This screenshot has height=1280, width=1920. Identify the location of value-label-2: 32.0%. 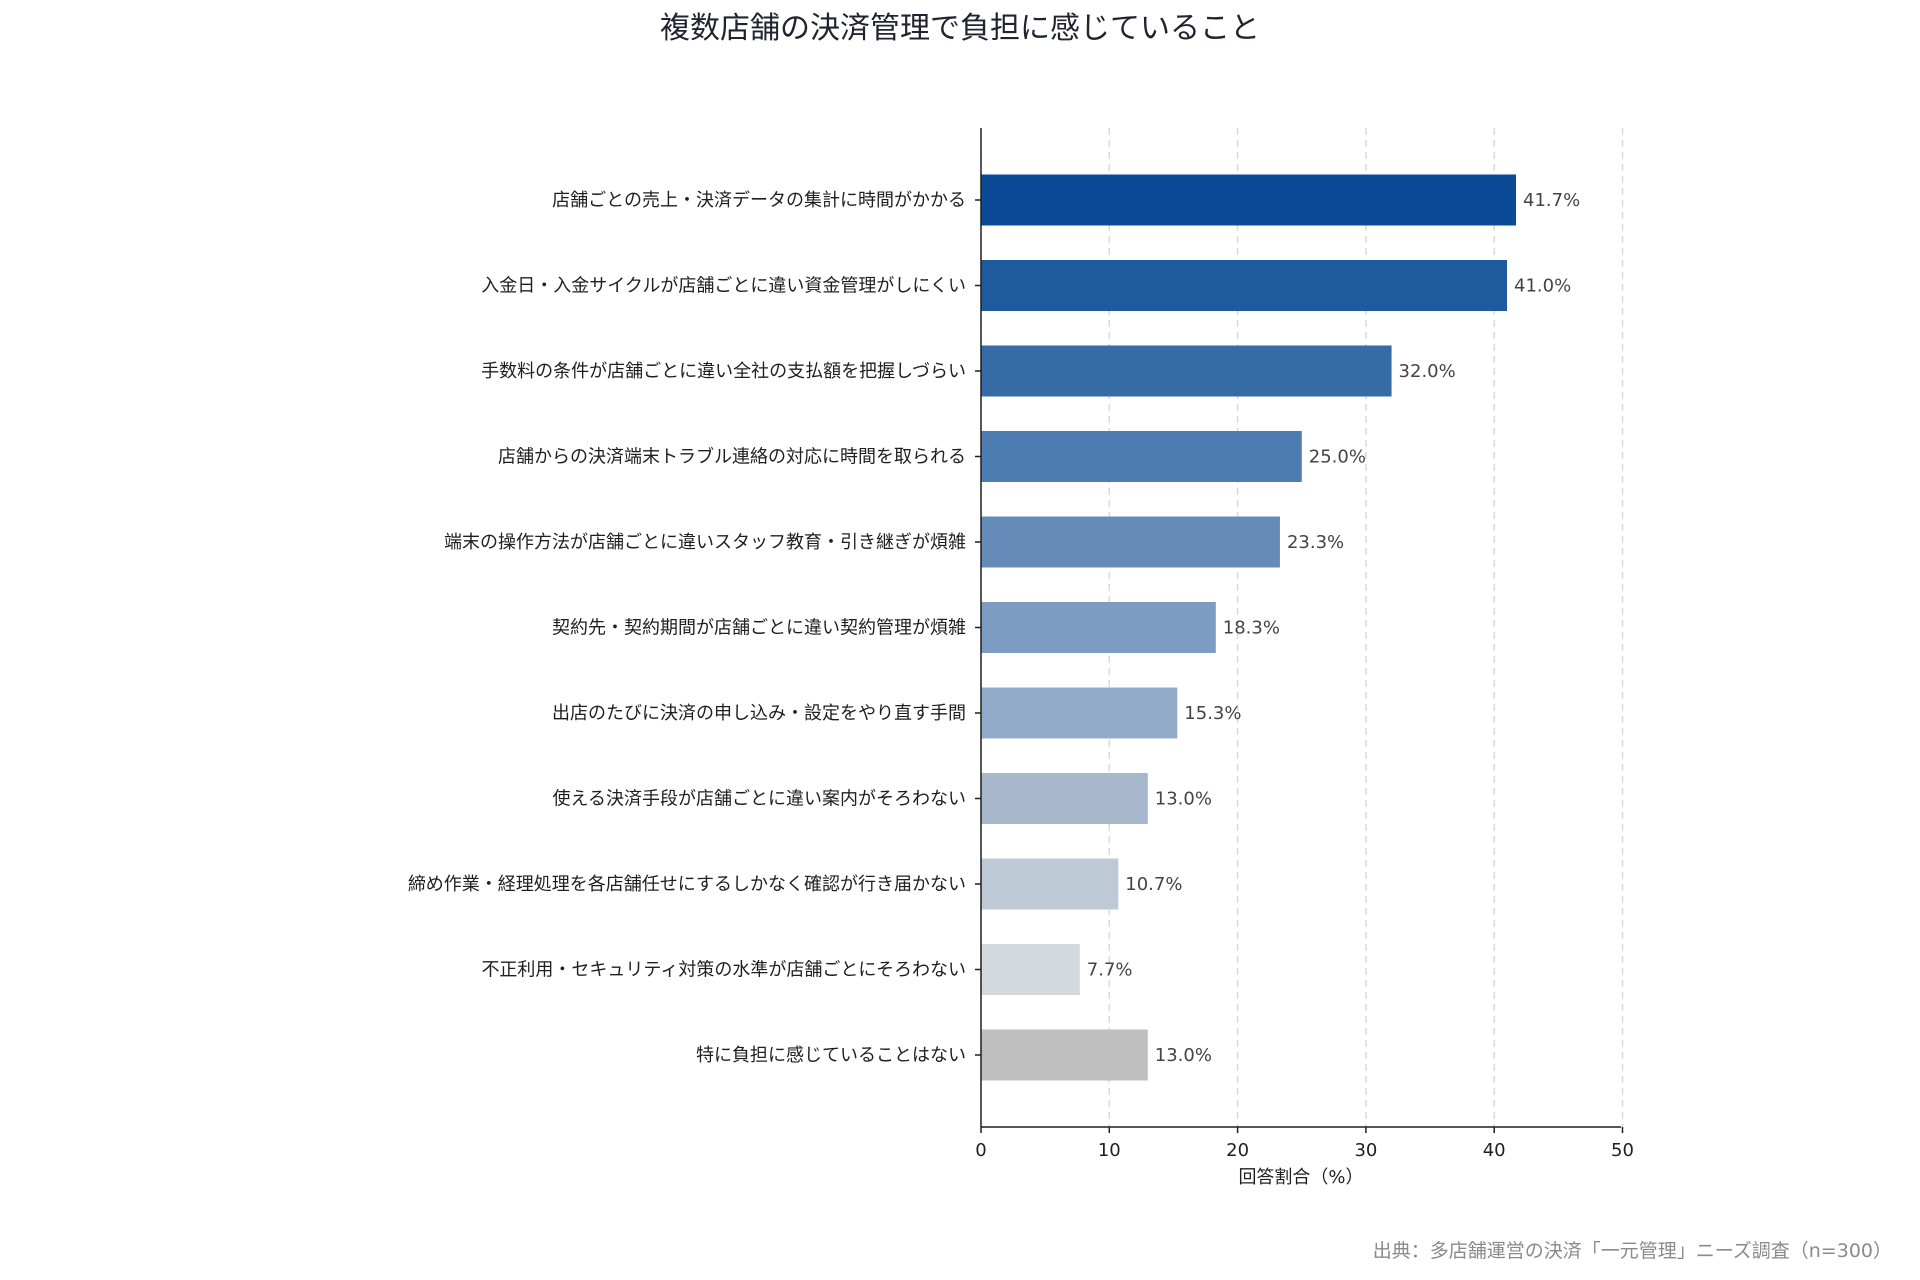
(1427, 371).